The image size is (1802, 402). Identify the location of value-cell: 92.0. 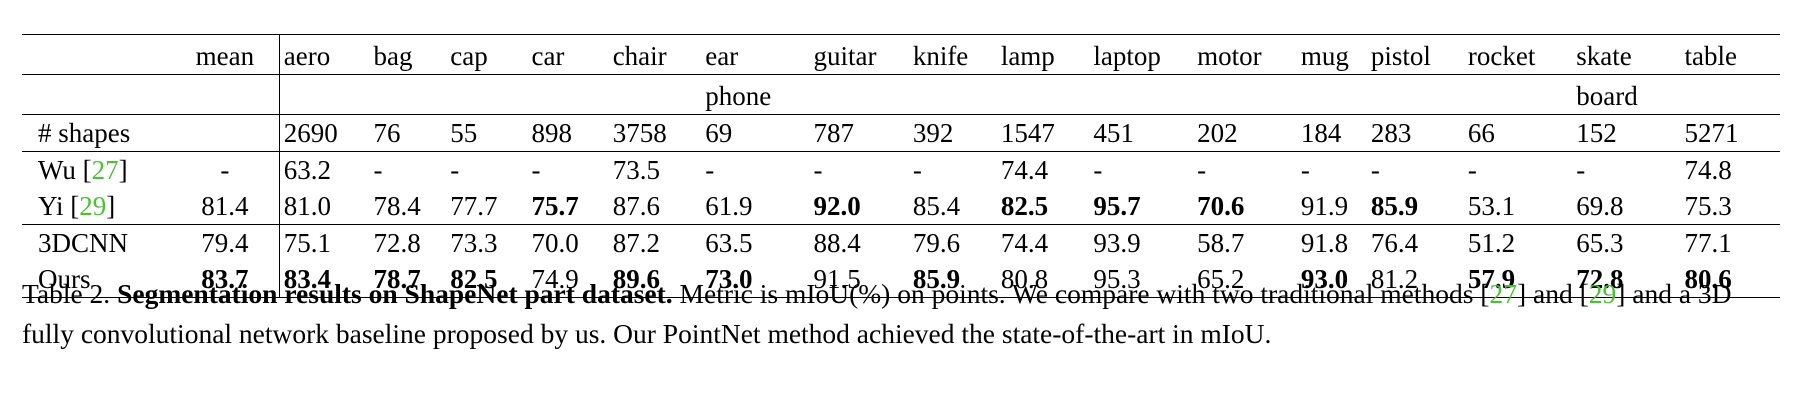
(837, 206).